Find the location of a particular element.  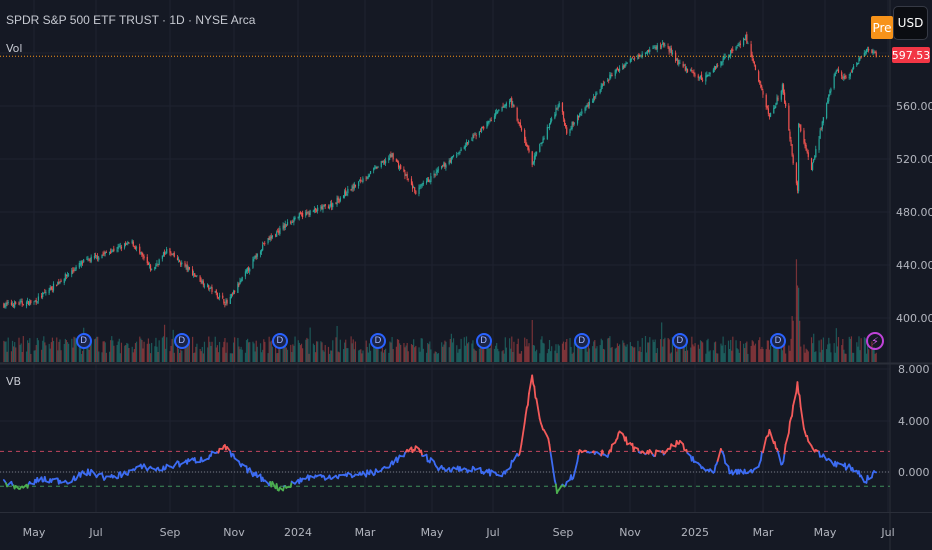

time-tick: May is located at coordinates (34, 532).